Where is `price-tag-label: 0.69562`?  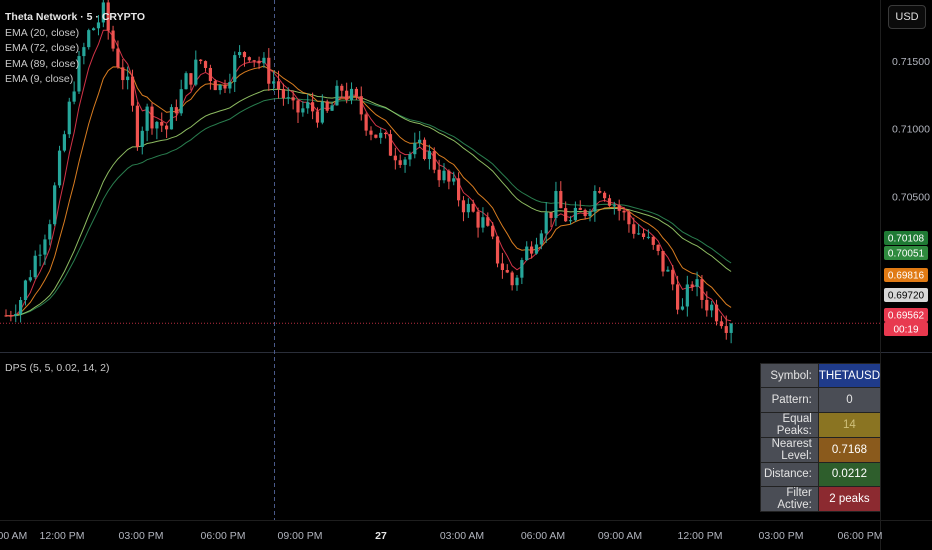 price-tag-label: 0.69562 is located at coordinates (906, 316).